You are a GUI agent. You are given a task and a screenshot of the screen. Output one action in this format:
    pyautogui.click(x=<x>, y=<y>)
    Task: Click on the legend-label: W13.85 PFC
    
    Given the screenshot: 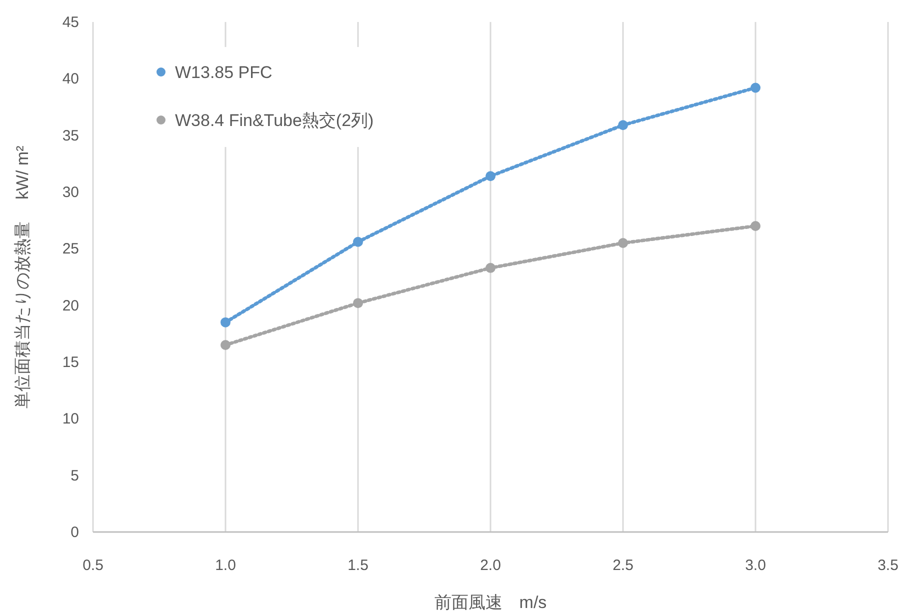 What is the action you would take?
    pyautogui.click(x=223, y=72)
    